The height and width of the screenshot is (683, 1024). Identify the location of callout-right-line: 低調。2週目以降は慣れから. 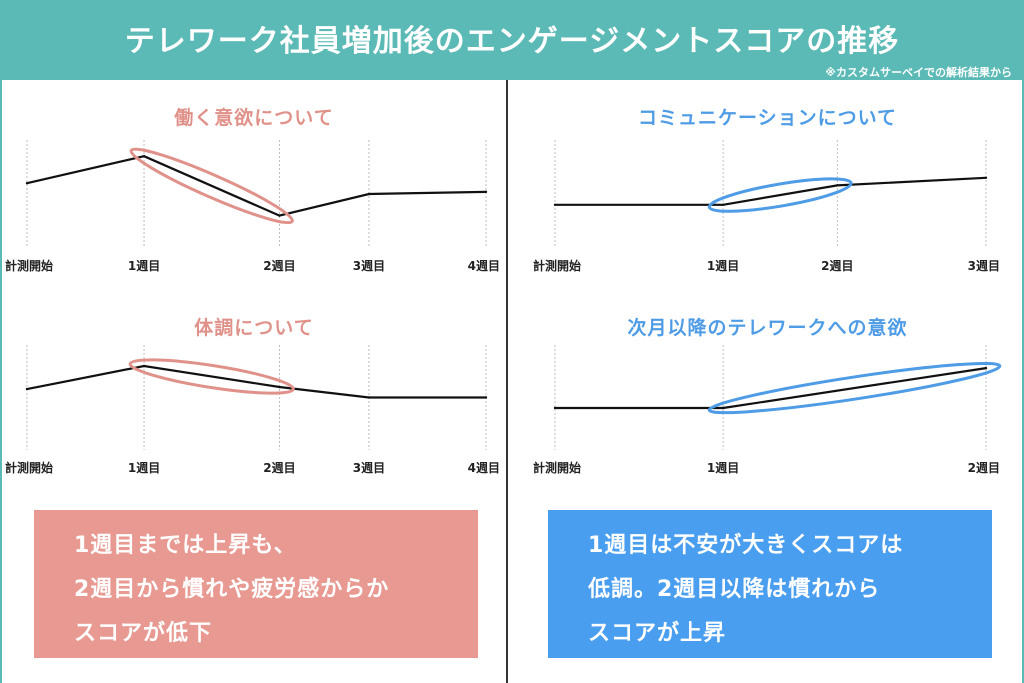
(734, 589).